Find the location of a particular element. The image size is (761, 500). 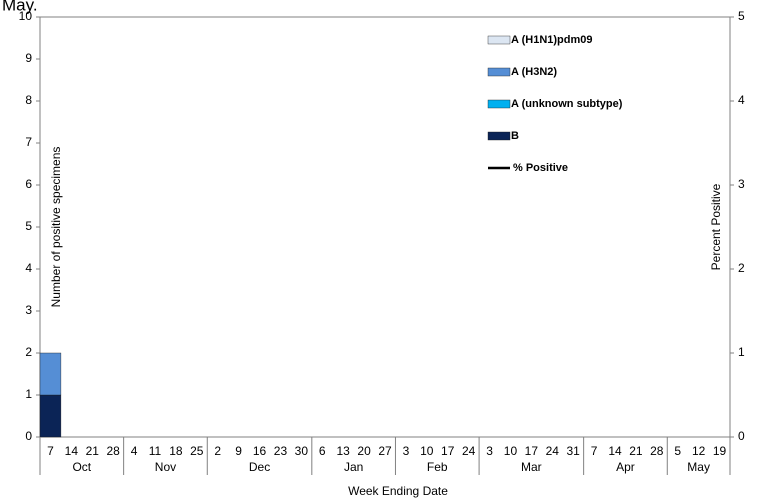

x-tick-label: 6 is located at coordinates (322, 451).